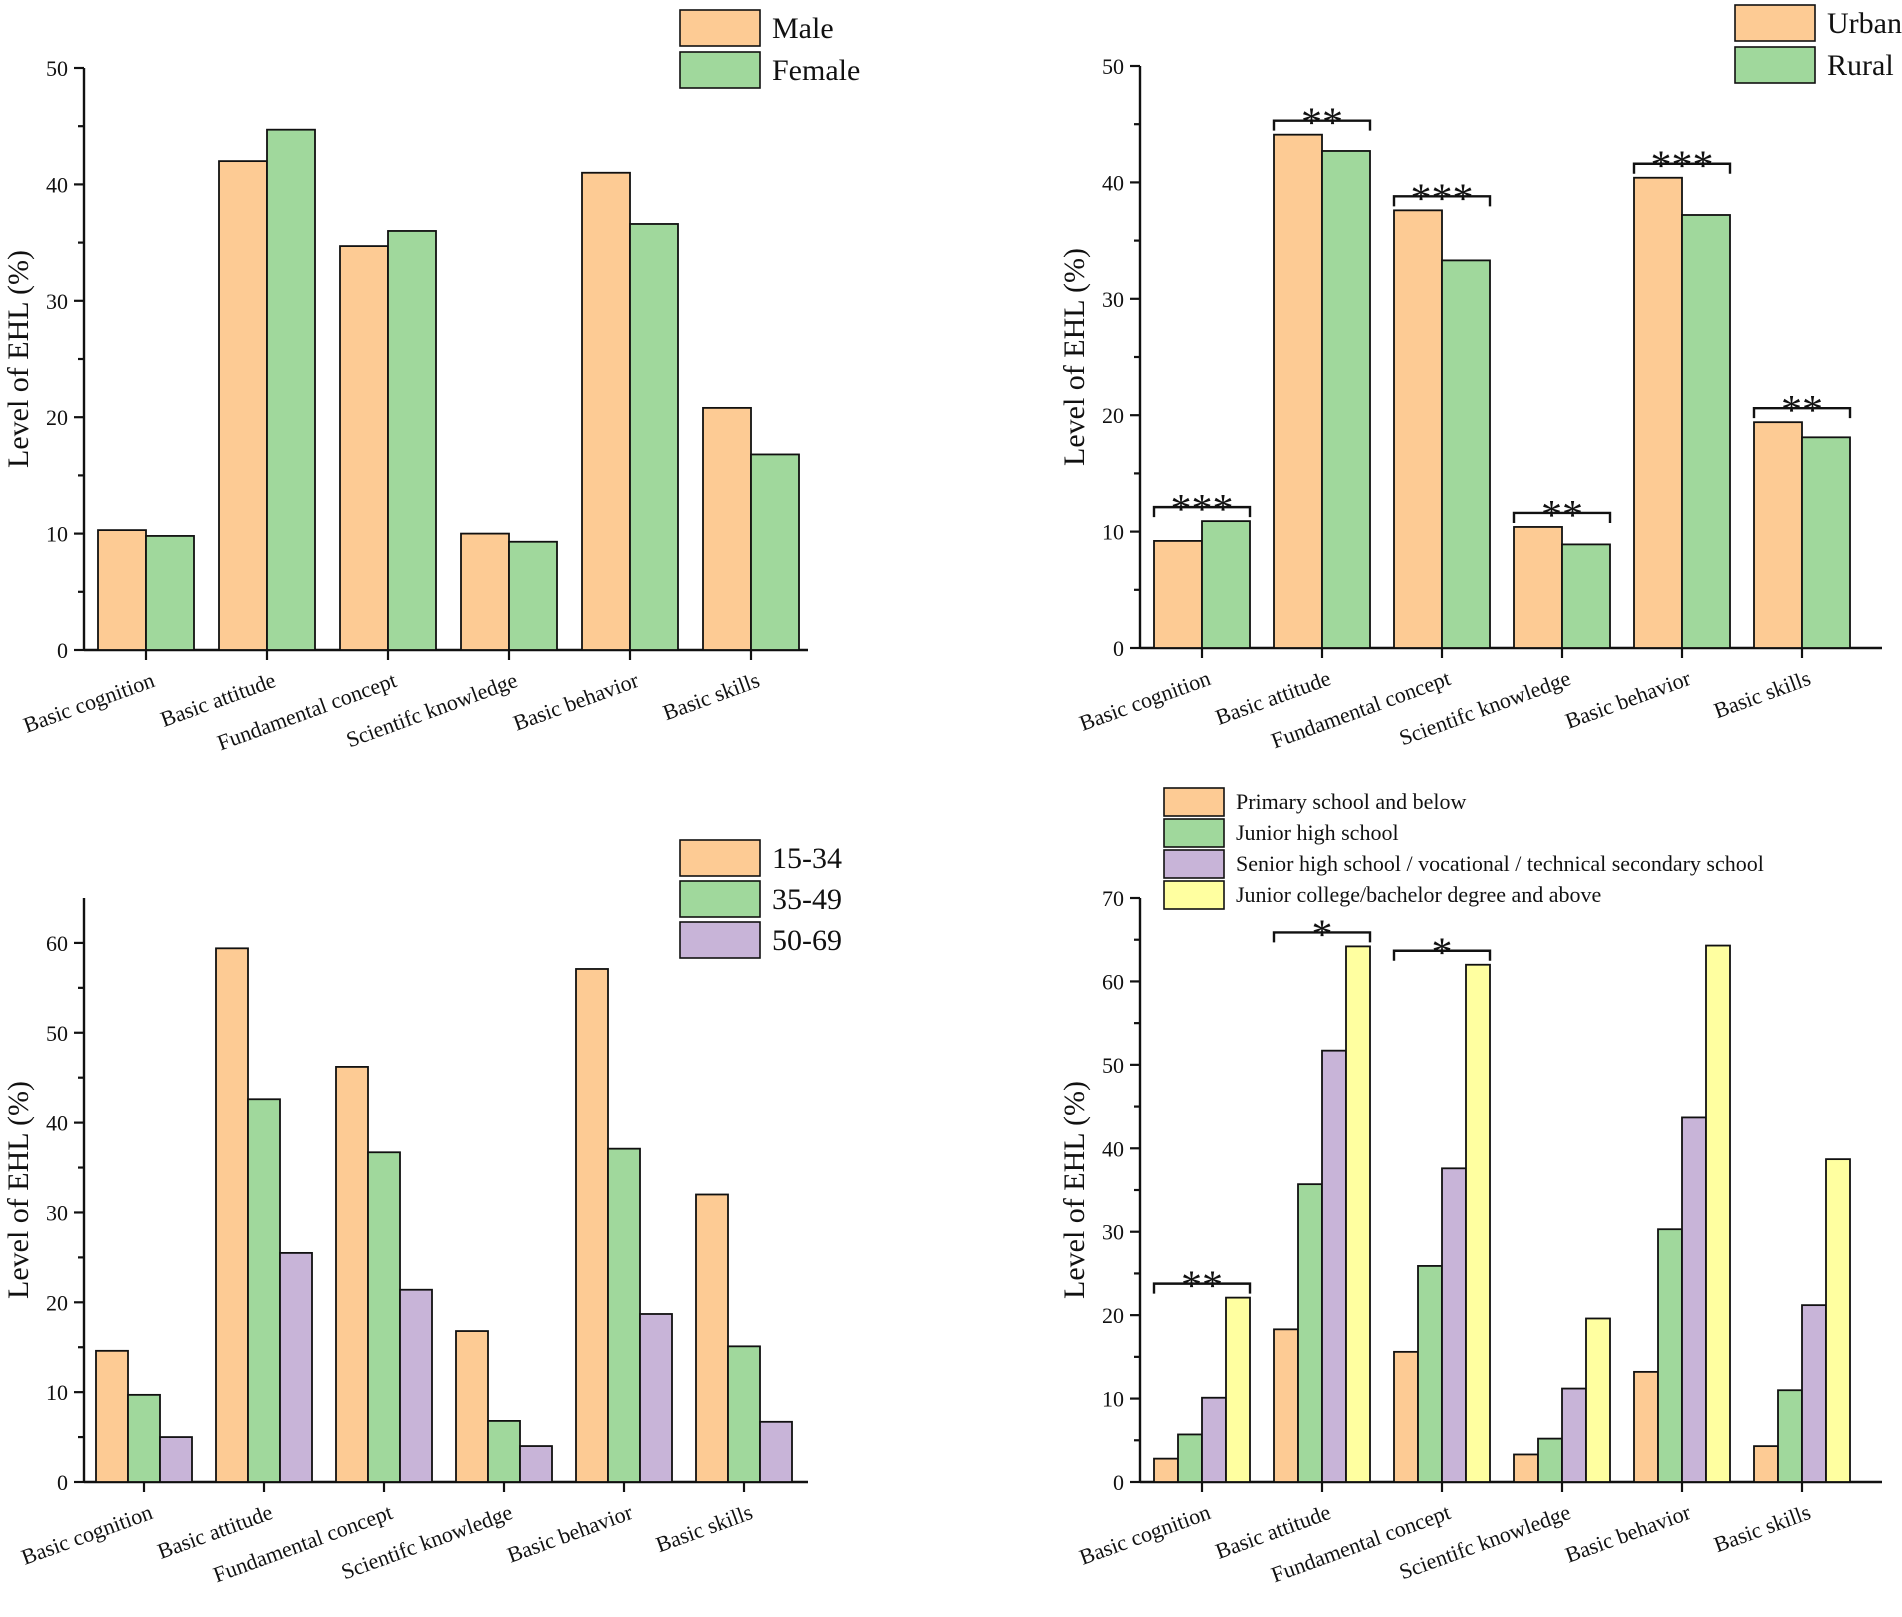  I want to click on bar-senior-high-school-vocational-technical-secondary-school-basic-skills, so click(1814, 1393).